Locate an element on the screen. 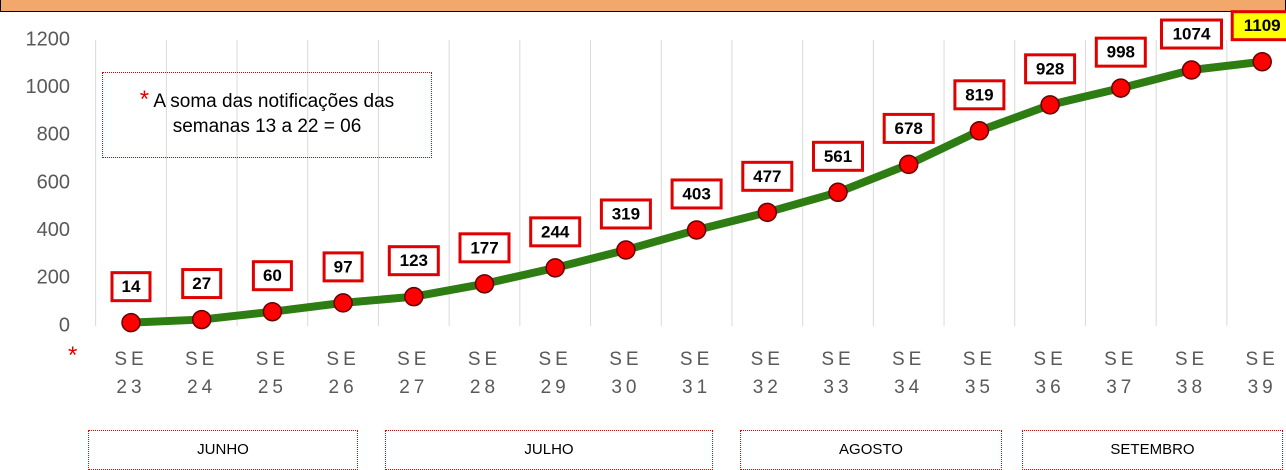 This screenshot has height=470, width=1286. annotation-marker: * is located at coordinates (144, 99).